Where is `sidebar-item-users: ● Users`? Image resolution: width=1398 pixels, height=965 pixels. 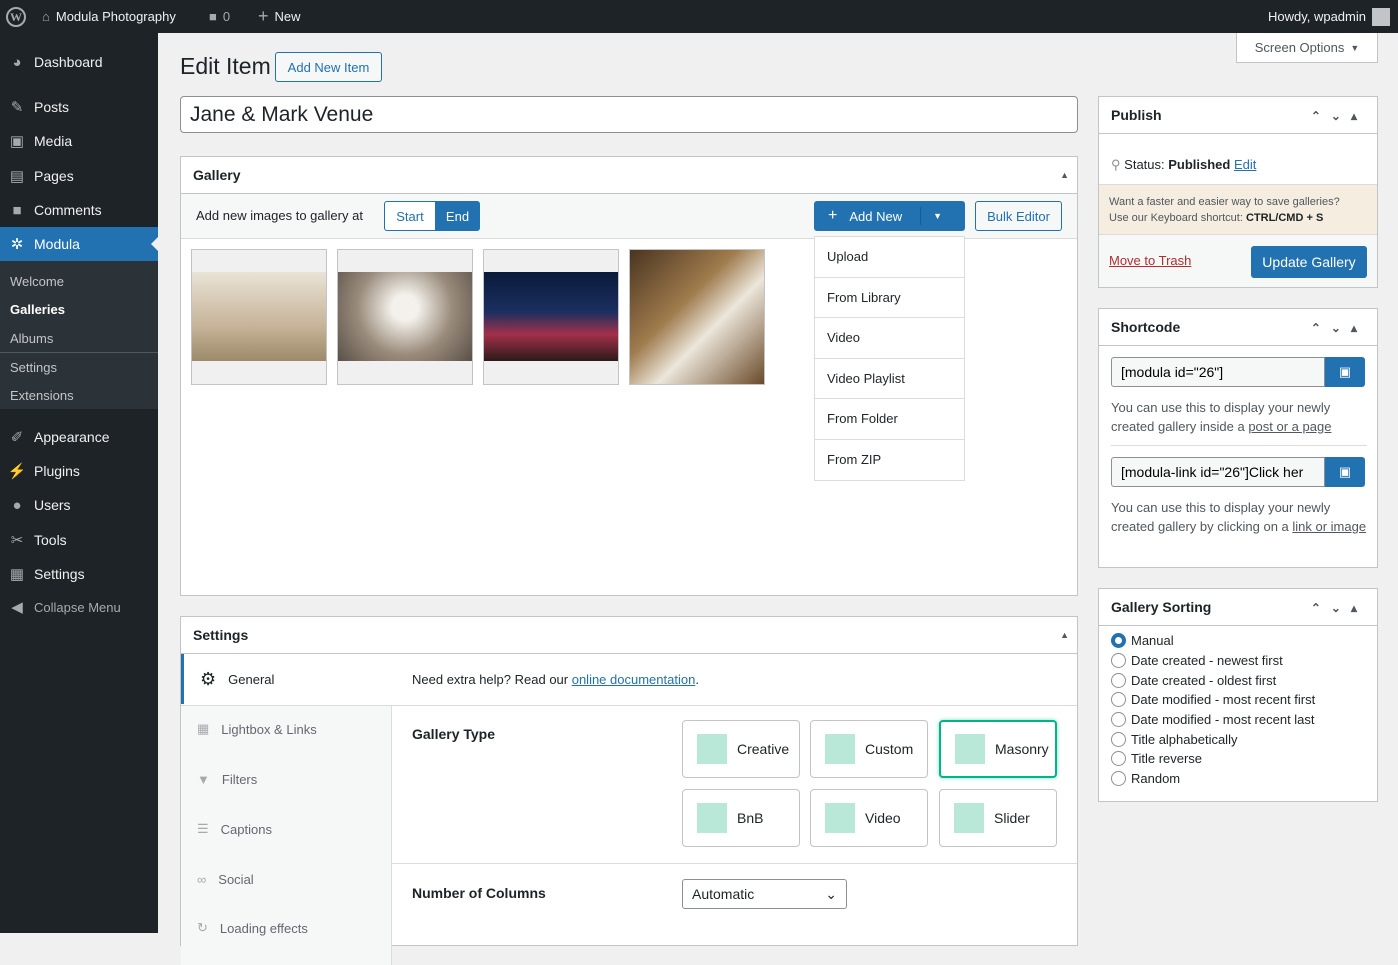
sidebar-item-users: ● Users is located at coordinates (79, 505).